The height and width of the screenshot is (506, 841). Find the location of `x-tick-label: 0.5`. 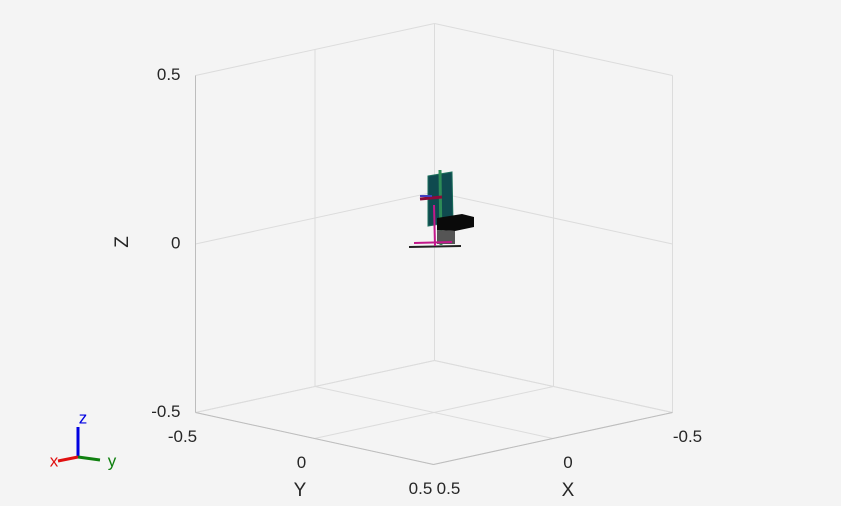

x-tick-label: 0.5 is located at coordinates (449, 488).